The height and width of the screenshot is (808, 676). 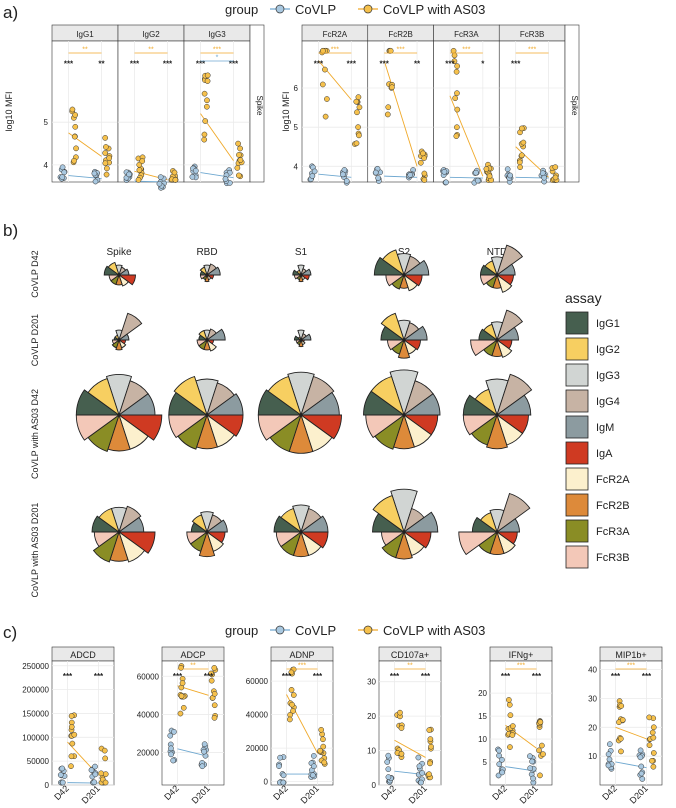 I want to click on polar-bar-igg3, so click(x=301, y=335).